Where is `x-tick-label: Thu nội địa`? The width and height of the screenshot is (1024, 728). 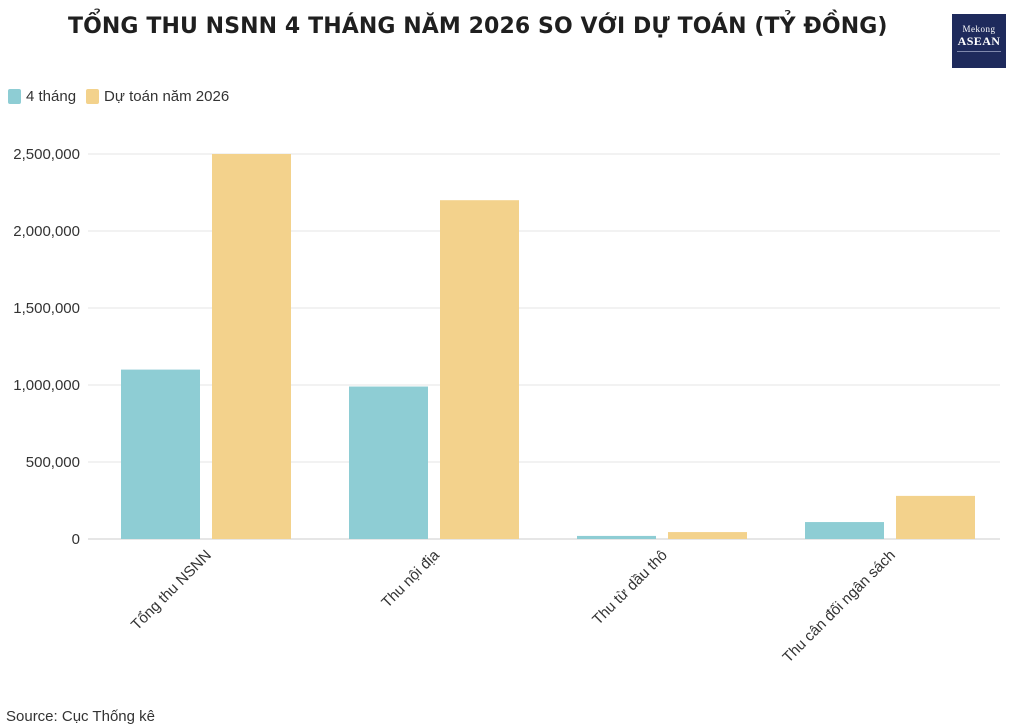
x-tick-label: Thu nội địa is located at coordinates (410, 578).